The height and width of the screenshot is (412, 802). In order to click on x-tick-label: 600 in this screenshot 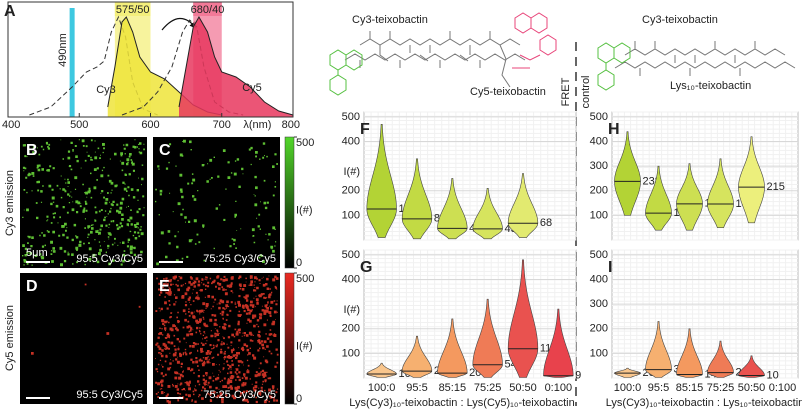, I will do `click(150, 125)`.